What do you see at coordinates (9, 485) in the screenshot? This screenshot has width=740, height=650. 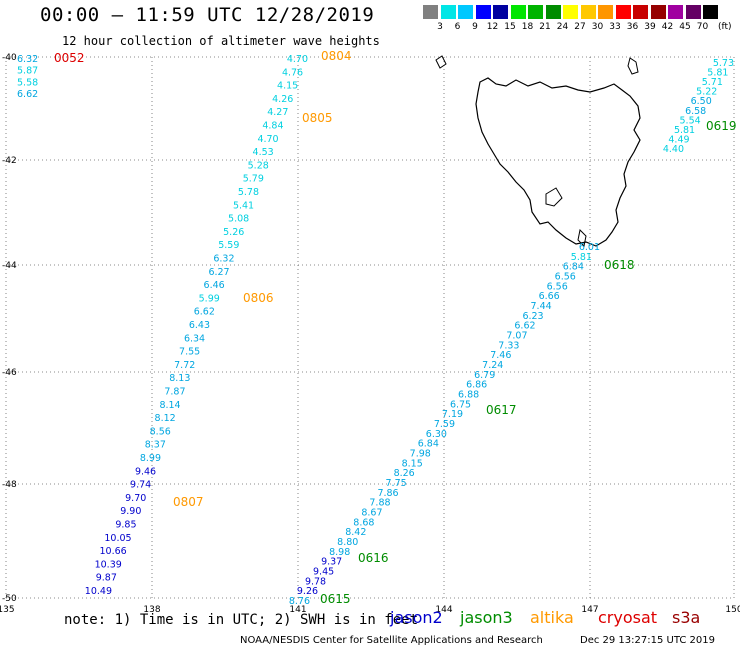 I see `lat-tick-label: -48` at bounding box center [9, 485].